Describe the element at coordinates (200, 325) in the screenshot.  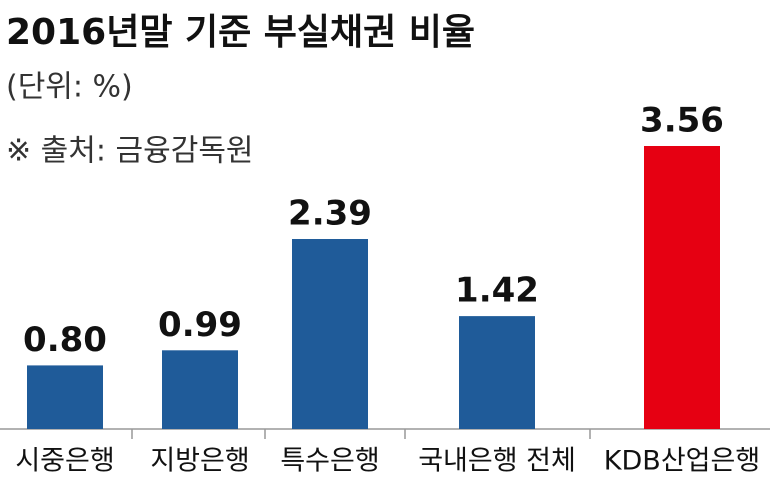
I see `value-label: 0.99` at that location.